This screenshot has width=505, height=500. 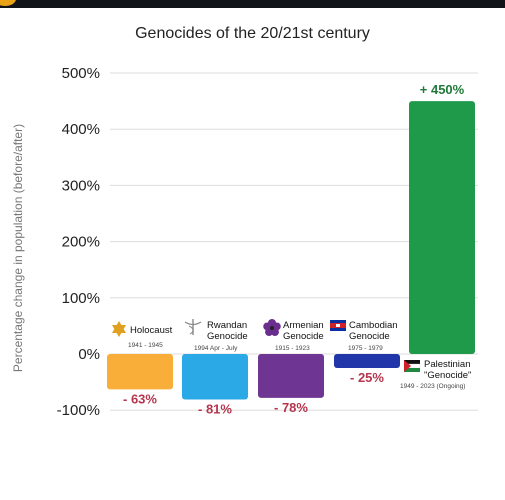 I want to click on category-name: Armenian, so click(x=303, y=325).